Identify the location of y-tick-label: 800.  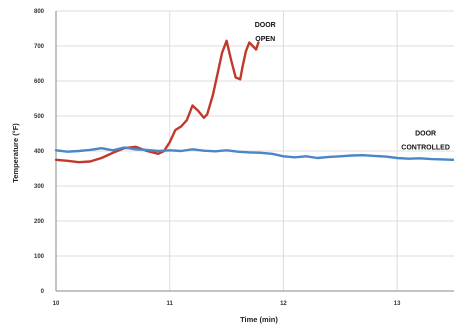
(39, 12).